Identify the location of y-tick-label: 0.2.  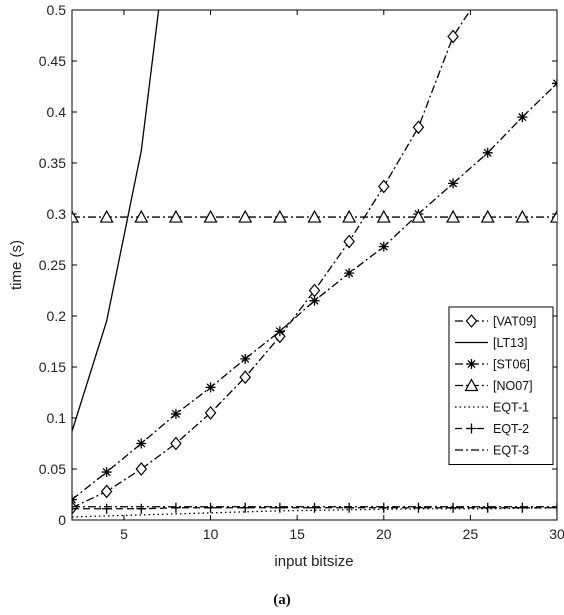
(57, 316).